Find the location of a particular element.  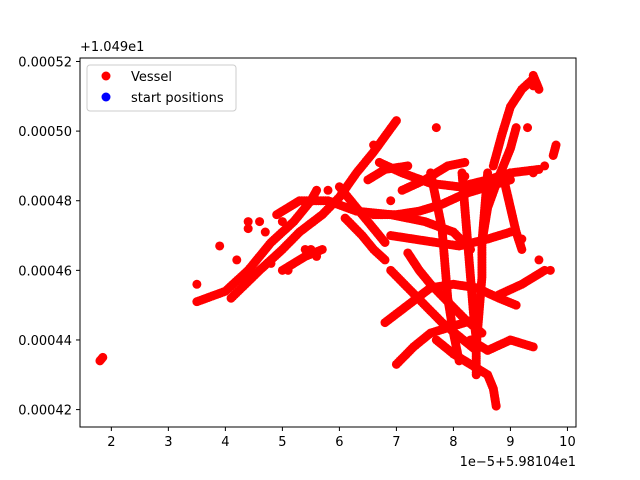

x-tick-label: 8 is located at coordinates (453, 442).